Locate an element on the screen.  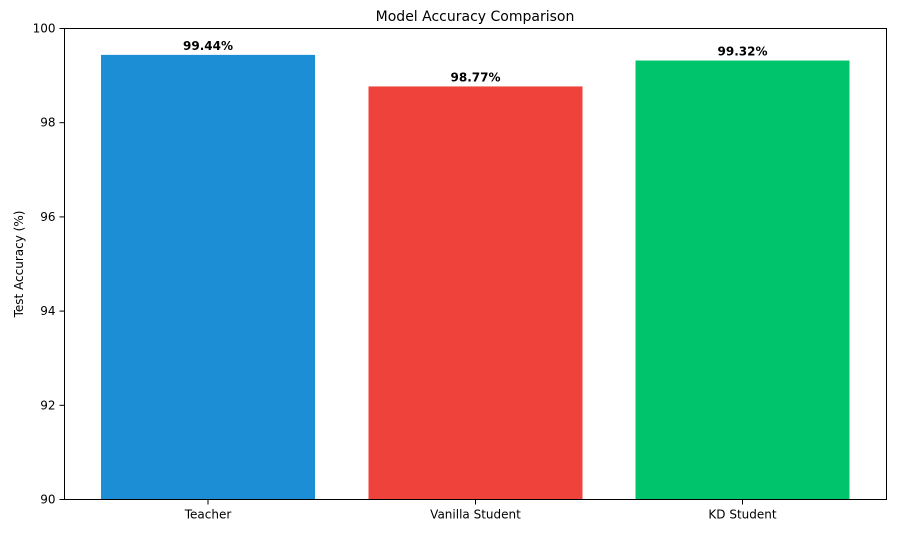
y-axis-label: Test Accuracy (%) is located at coordinates (19, 265).